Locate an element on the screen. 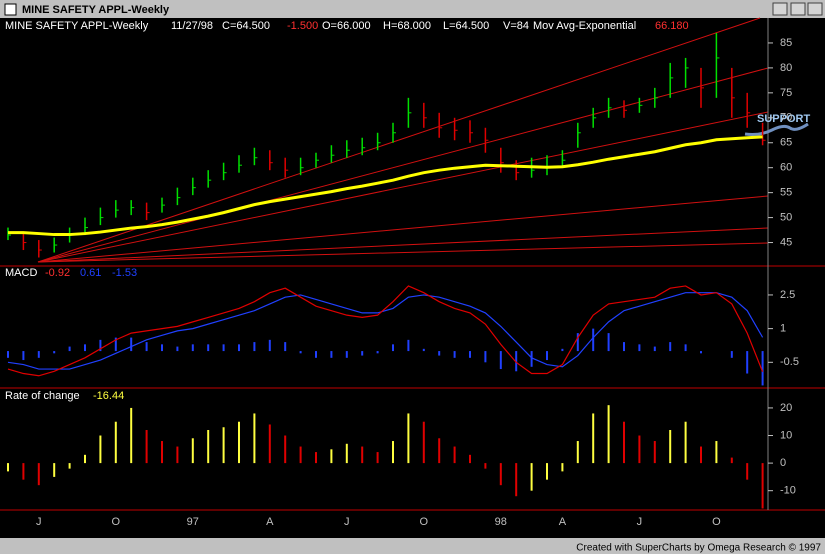  roc-value: -16.44 is located at coordinates (108, 396).